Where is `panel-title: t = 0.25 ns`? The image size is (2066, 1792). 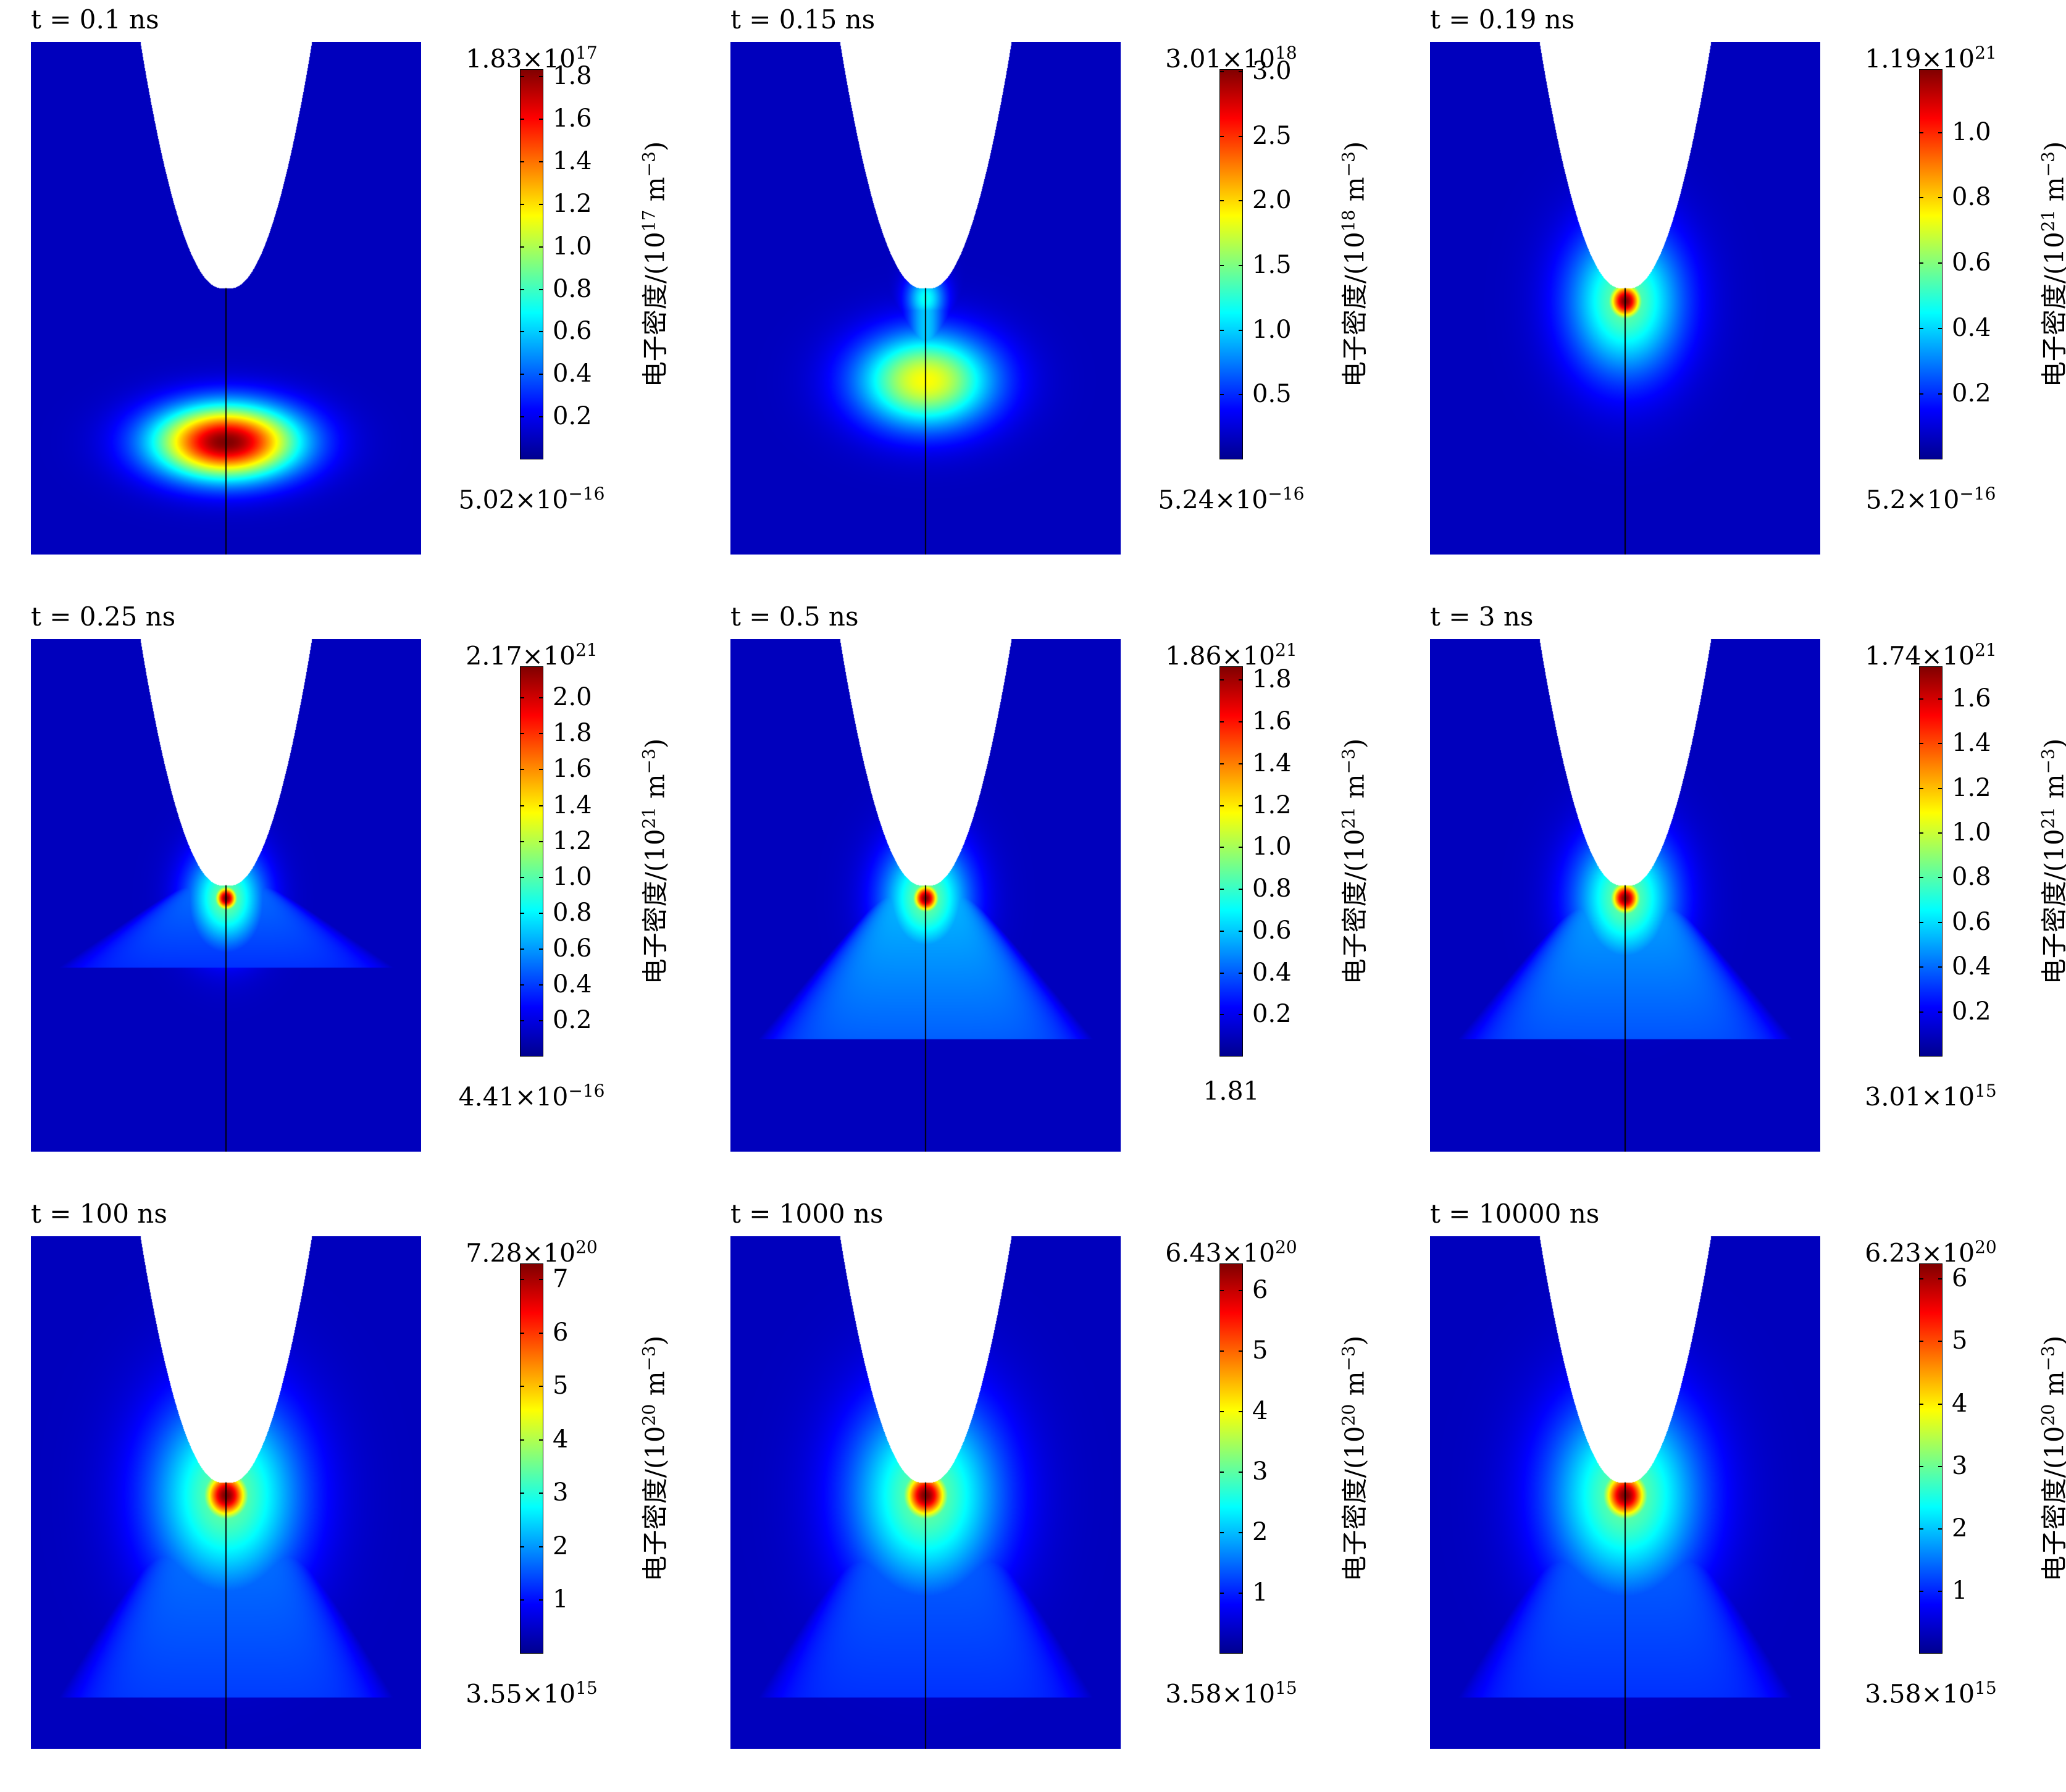 panel-title: t = 0.25 ns is located at coordinates (103, 617).